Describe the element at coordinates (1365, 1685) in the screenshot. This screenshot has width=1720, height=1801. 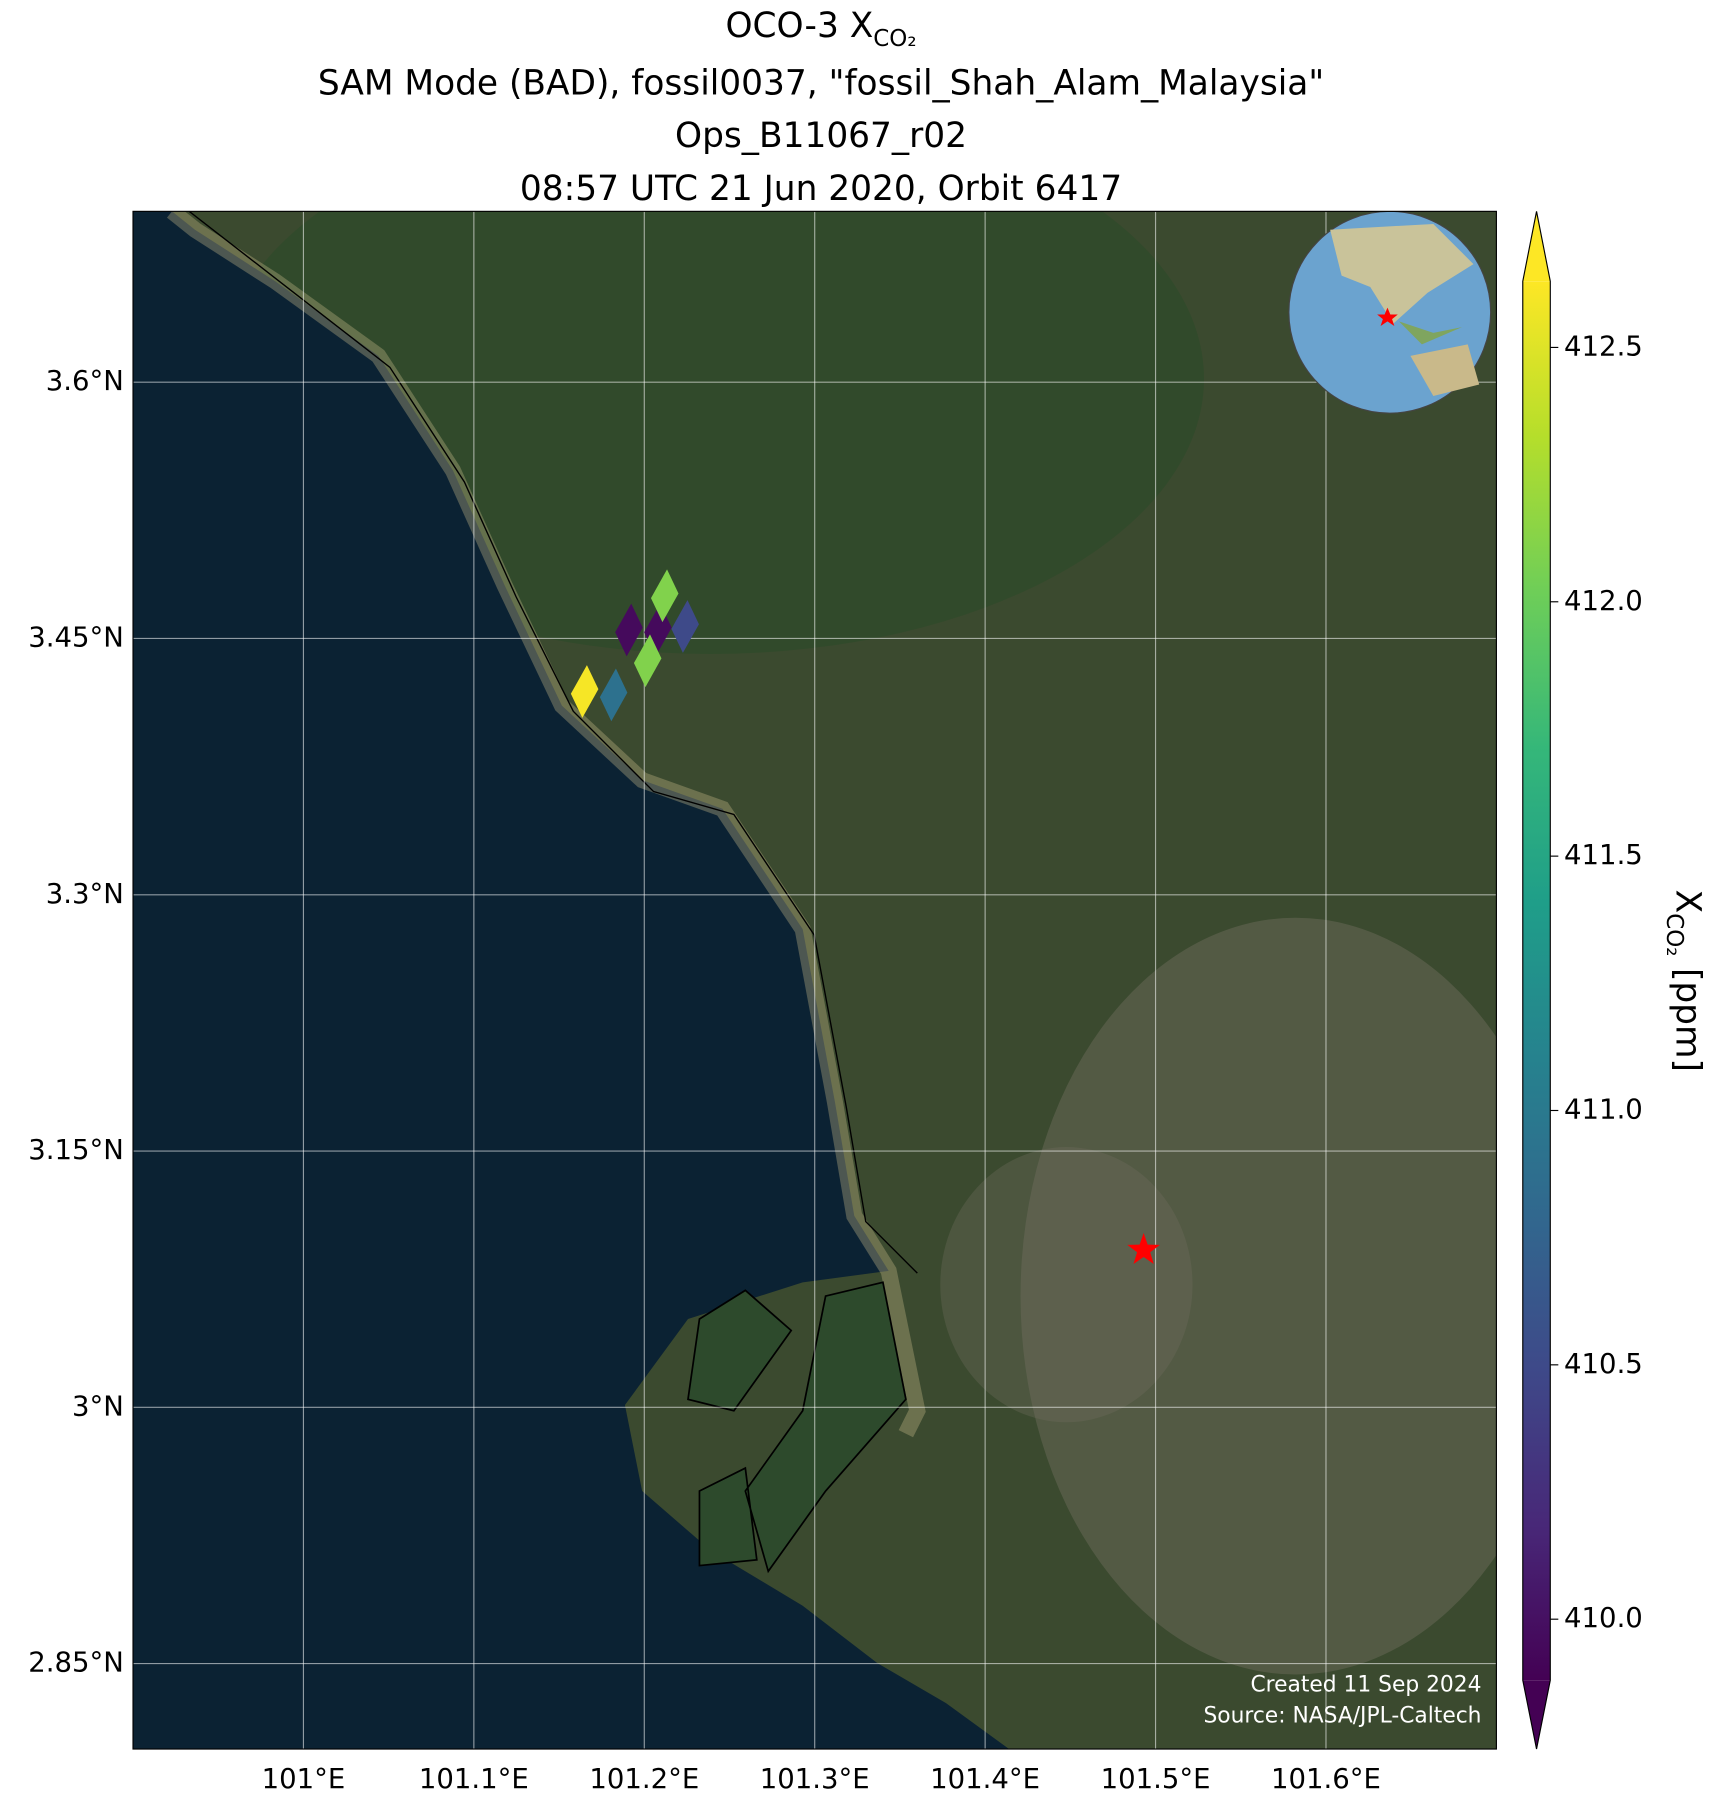
I see `annotation: Created 11 Sep 2024` at that location.